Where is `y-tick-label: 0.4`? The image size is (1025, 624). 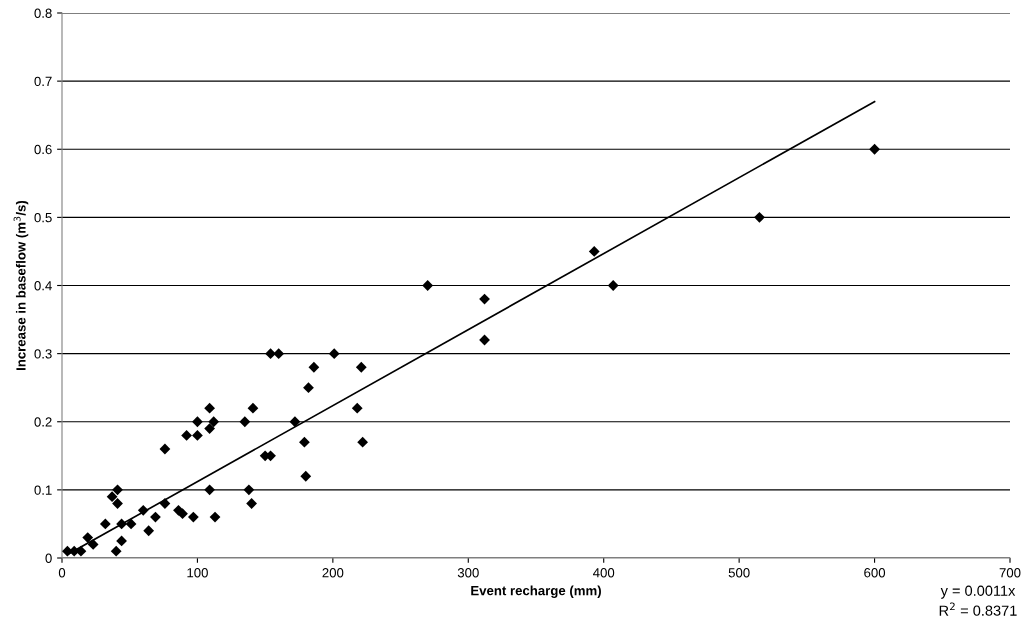 y-tick-label: 0.4 is located at coordinates (43, 286).